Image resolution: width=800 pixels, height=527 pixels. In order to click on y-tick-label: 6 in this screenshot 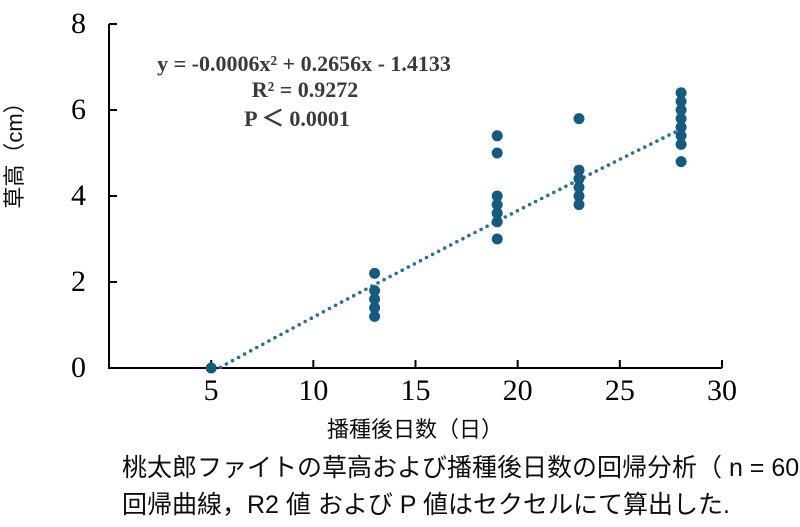, I will do `click(78, 109)`.